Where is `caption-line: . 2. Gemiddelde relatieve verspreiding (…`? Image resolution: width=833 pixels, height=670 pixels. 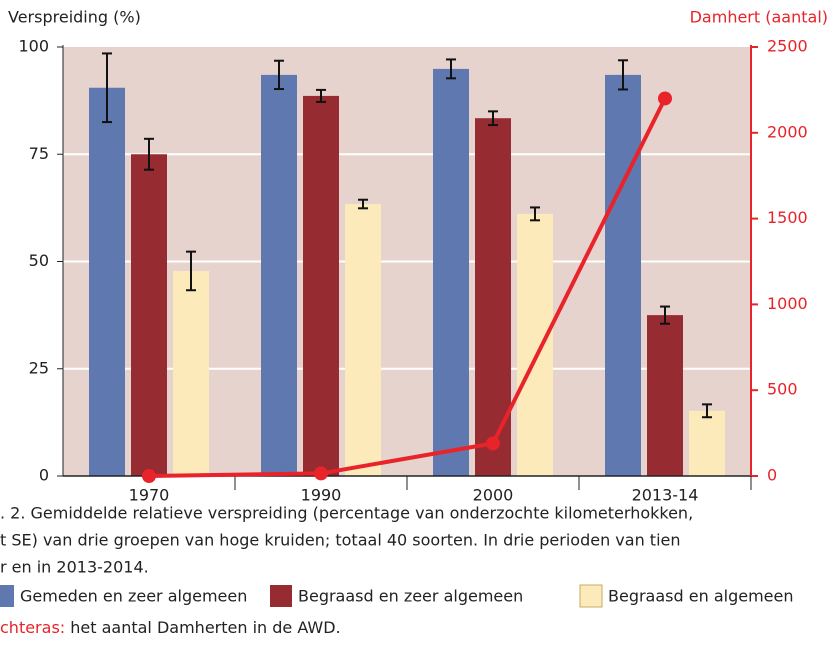
caption-line: . 2. Gemiddelde relatieve verspreiding (… is located at coordinates (346, 513).